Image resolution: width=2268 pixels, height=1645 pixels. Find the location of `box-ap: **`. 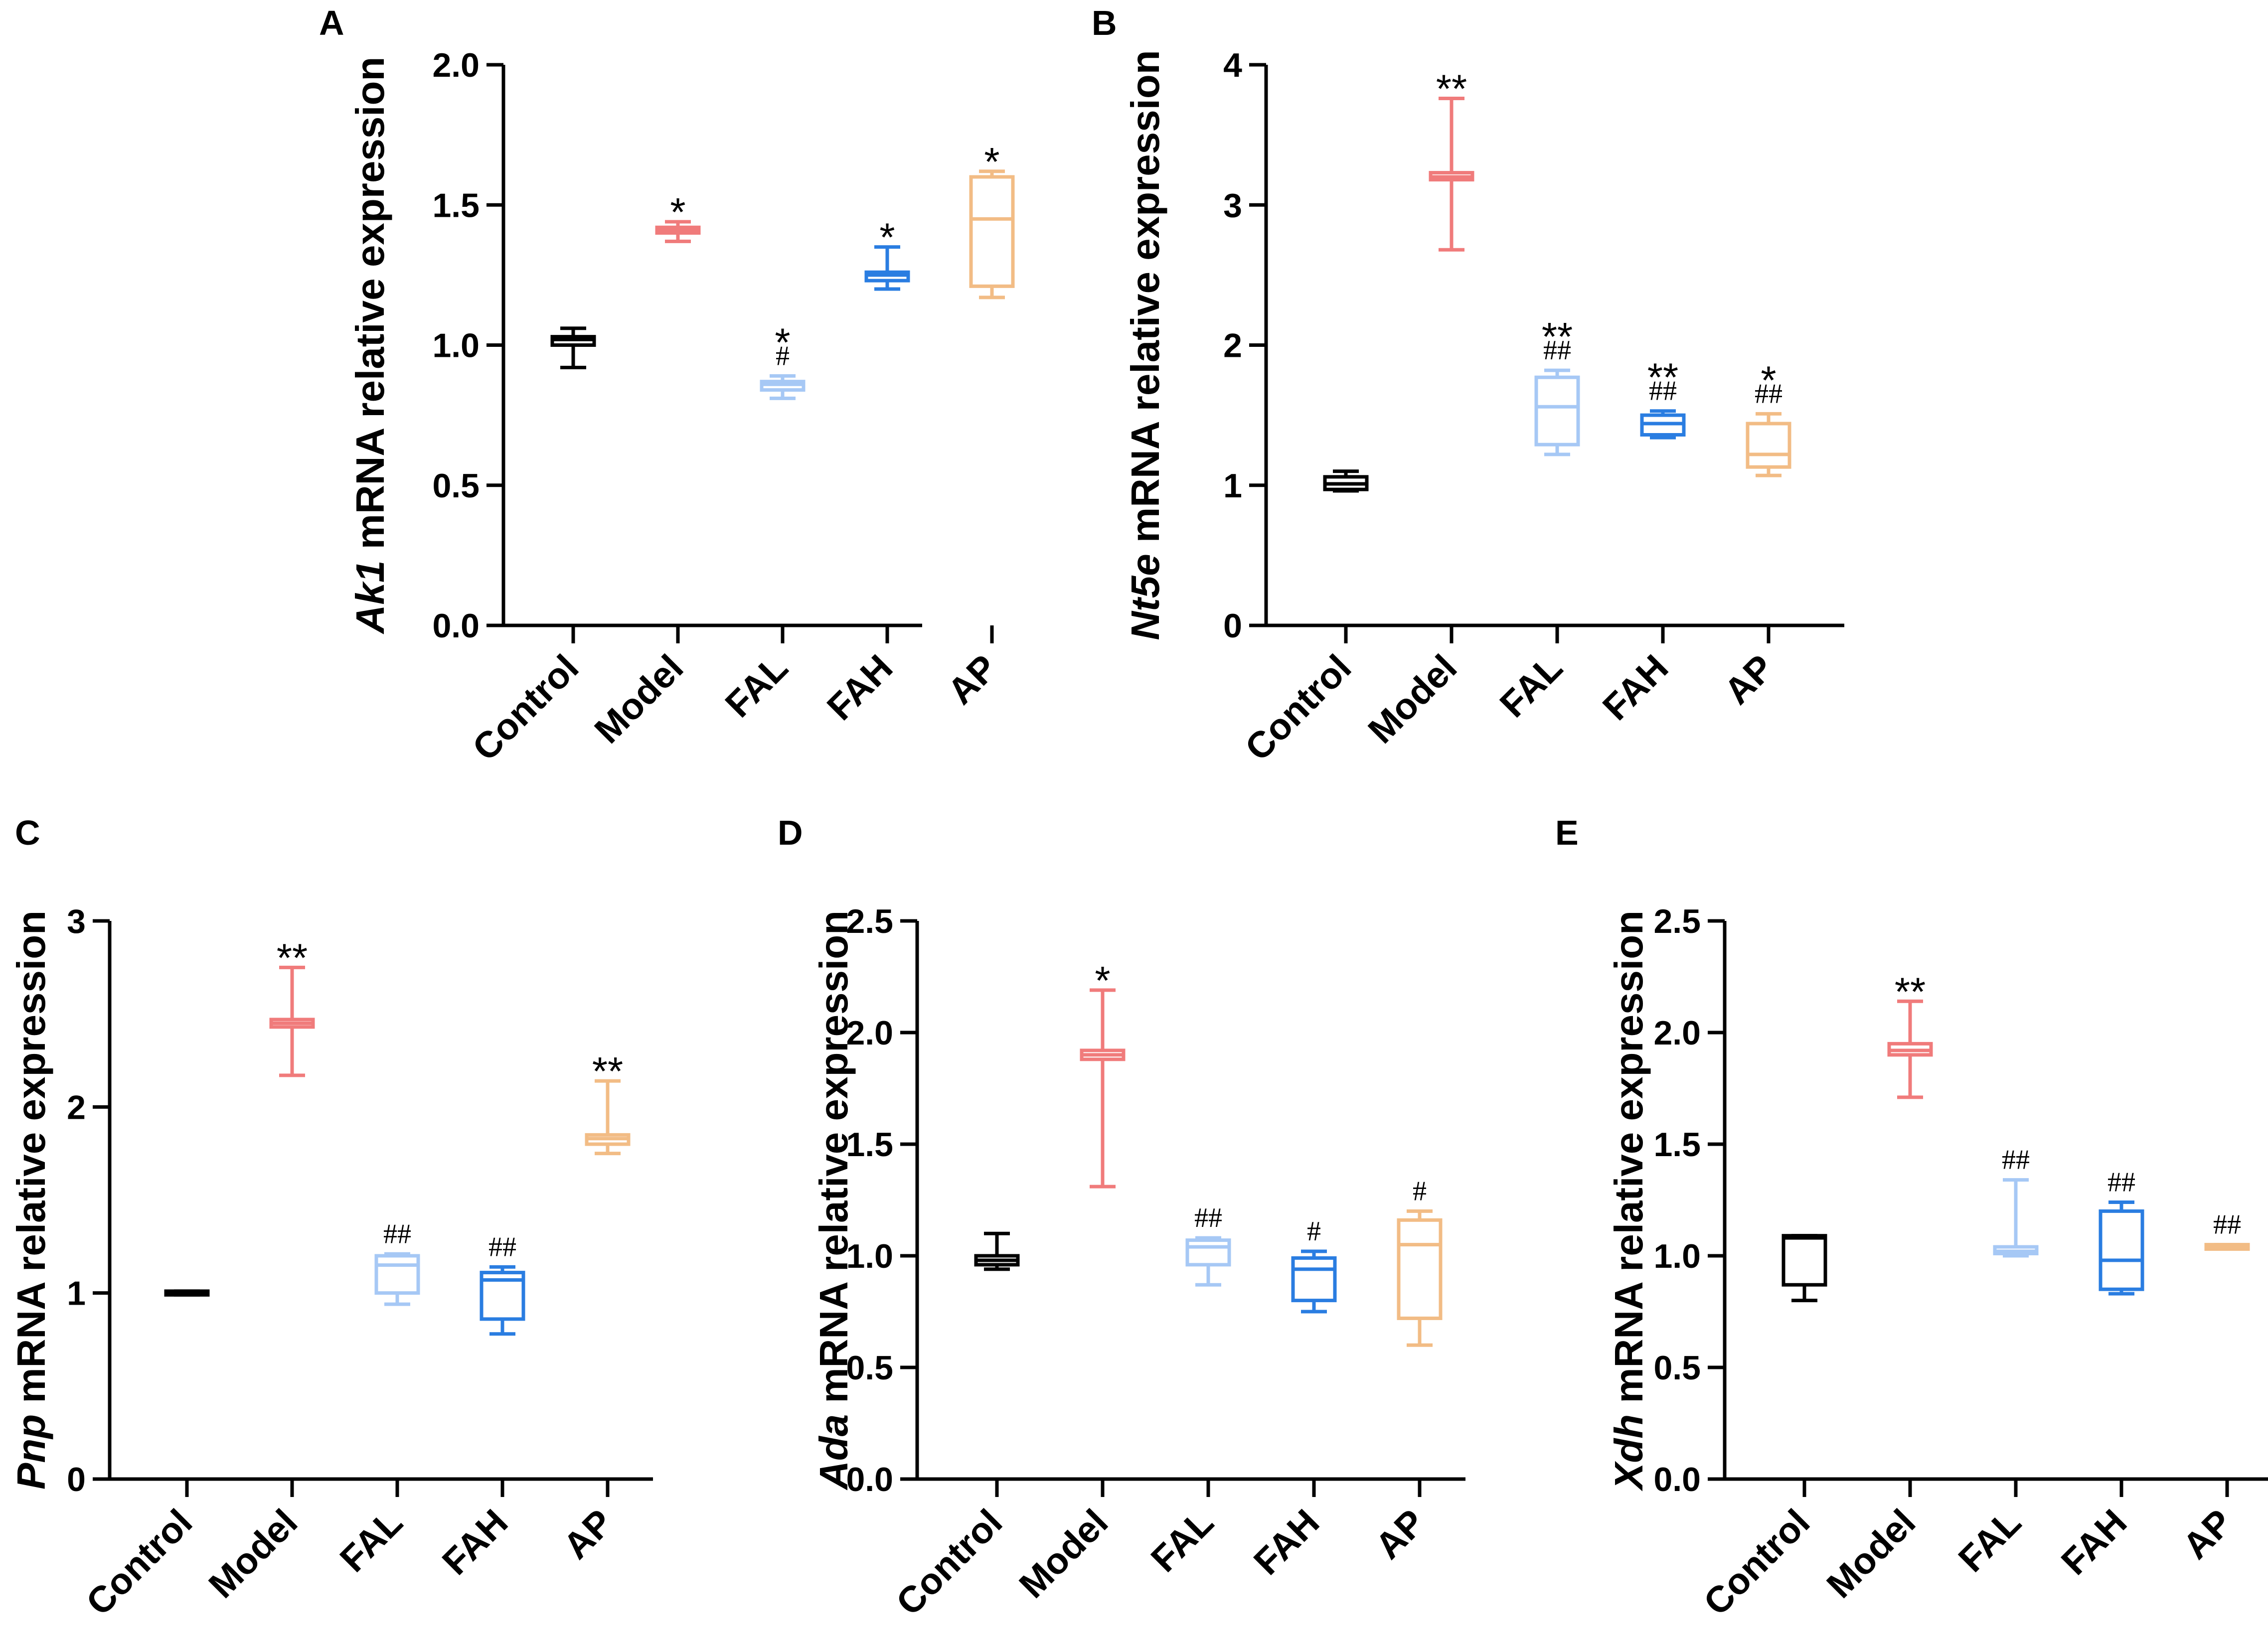

box-ap: ** is located at coordinates (608, 1102).